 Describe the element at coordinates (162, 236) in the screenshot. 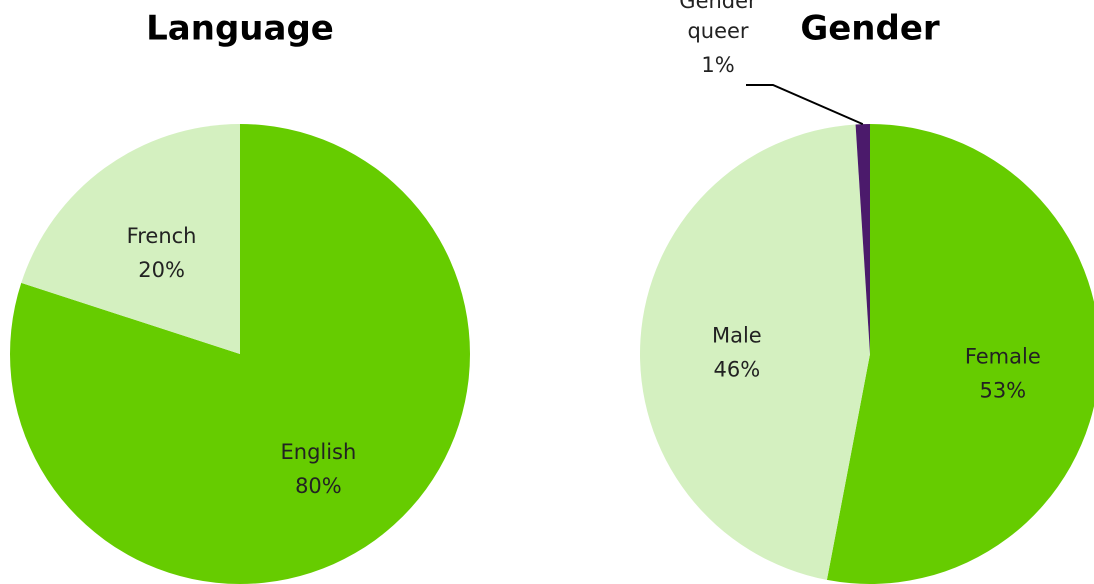

I see `slice-label: French` at that location.